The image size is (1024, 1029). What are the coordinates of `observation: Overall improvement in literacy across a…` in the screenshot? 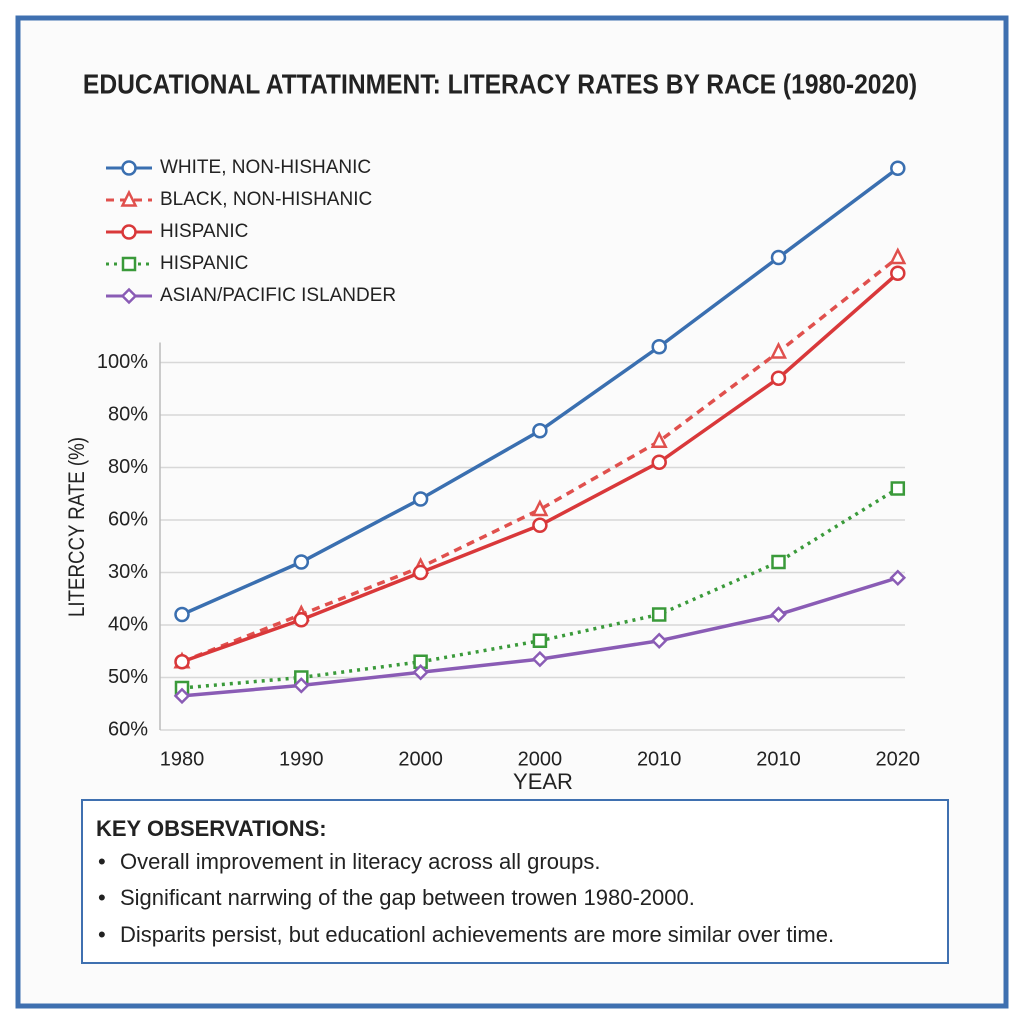 It's located at (360, 861).